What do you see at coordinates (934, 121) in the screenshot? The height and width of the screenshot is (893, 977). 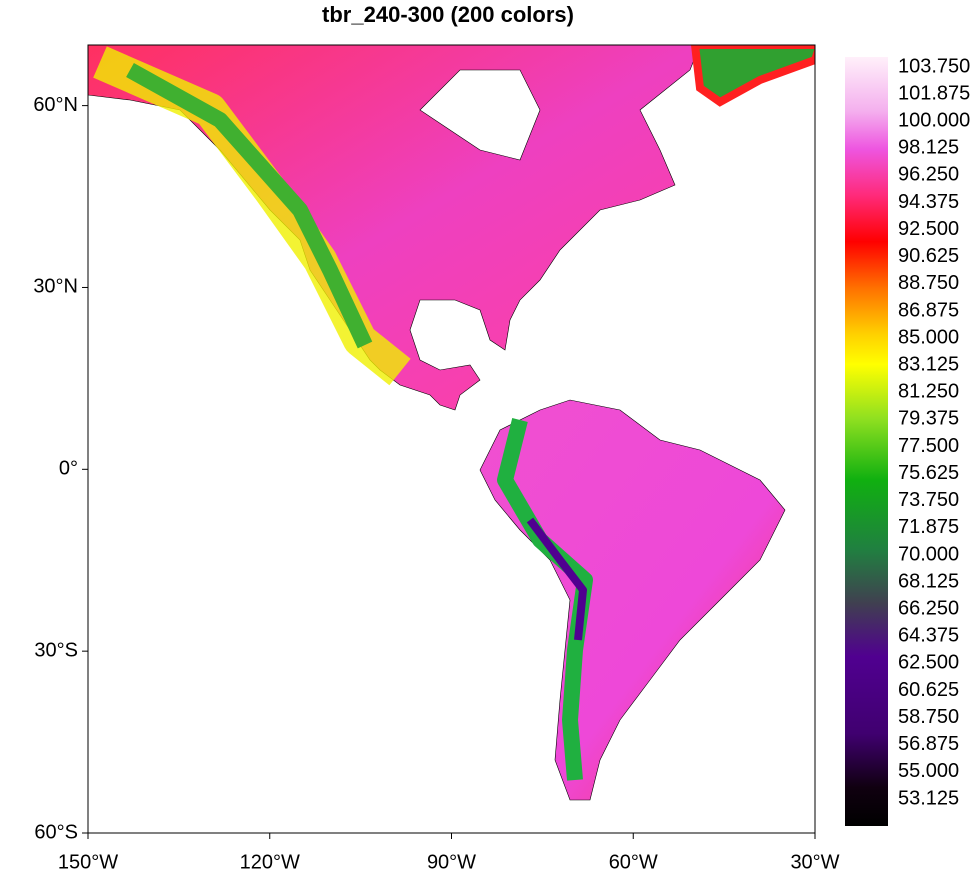 I see `colorbar-label: 100.000` at bounding box center [934, 121].